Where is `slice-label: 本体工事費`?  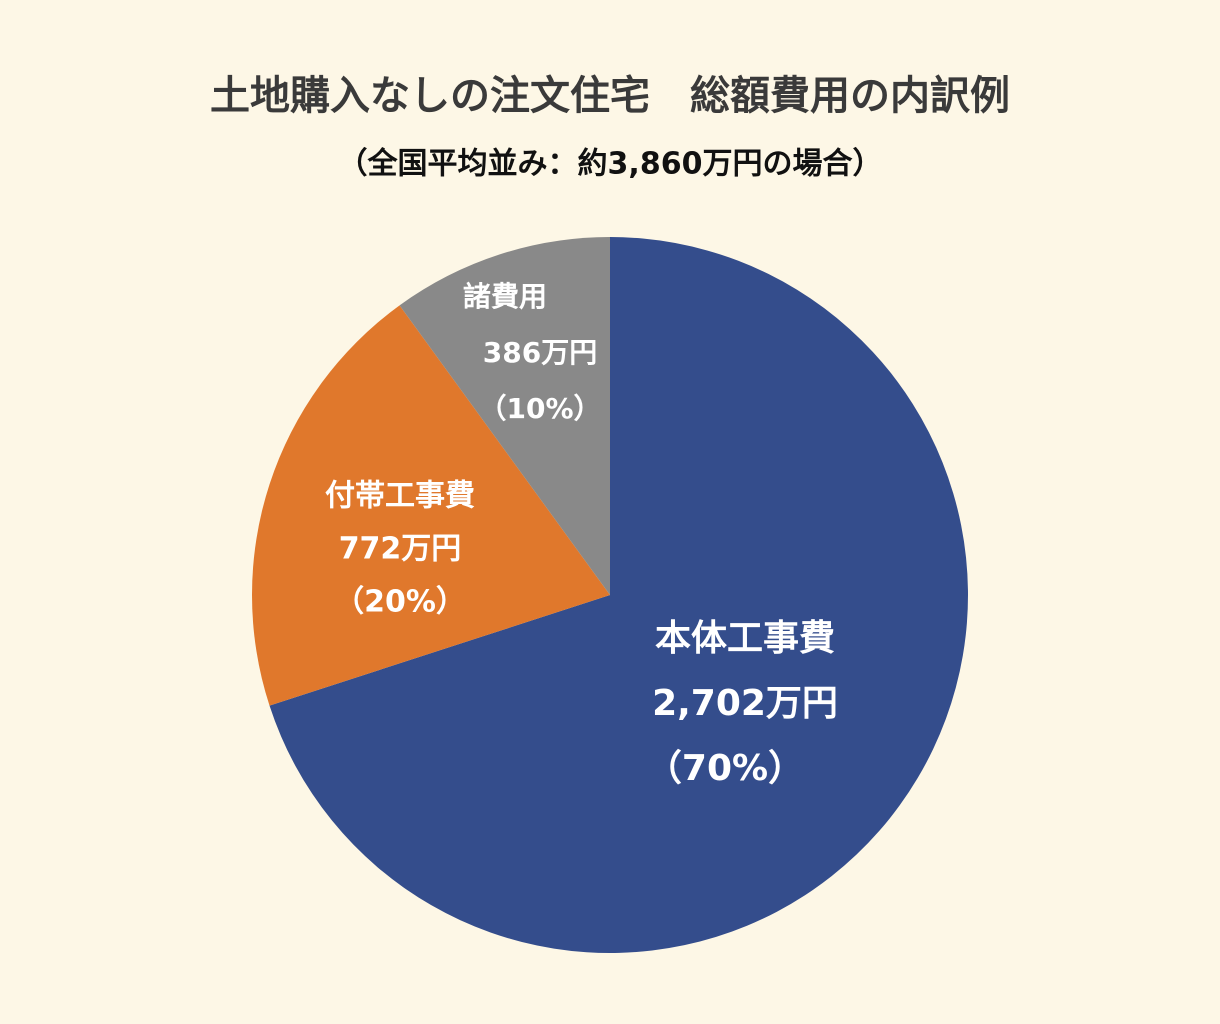
slice-label: 本体工事費 is located at coordinates (745, 638).